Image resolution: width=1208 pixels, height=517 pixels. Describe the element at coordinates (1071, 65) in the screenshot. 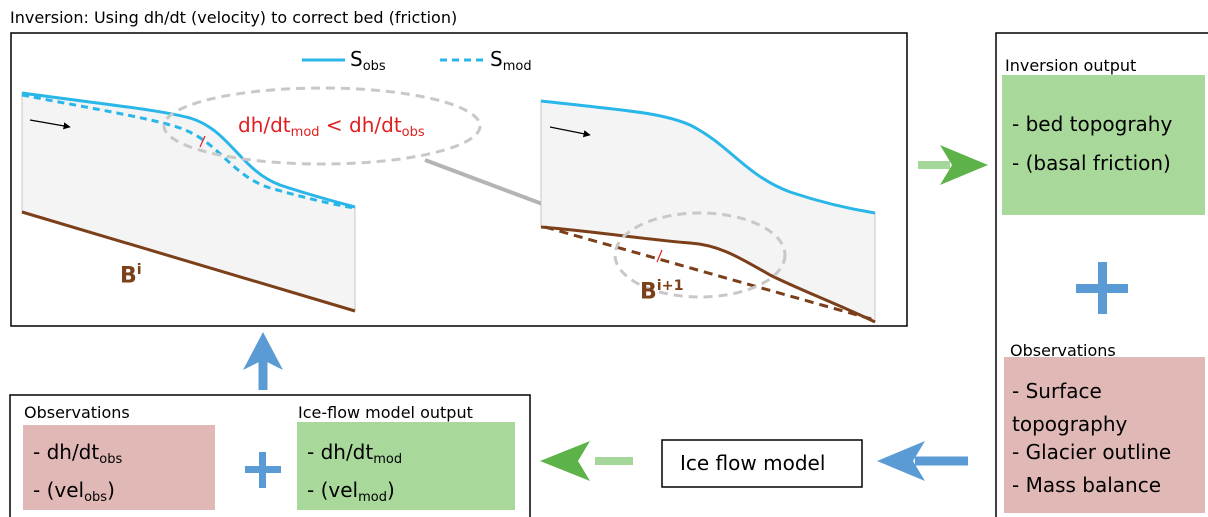

I see `box-title: Inversion output` at that location.